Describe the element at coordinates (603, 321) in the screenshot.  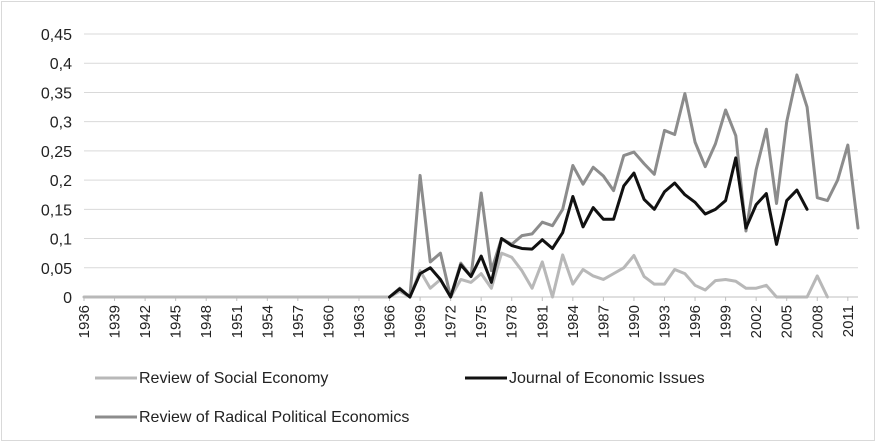
I see `x-tick-label: 1987` at that location.